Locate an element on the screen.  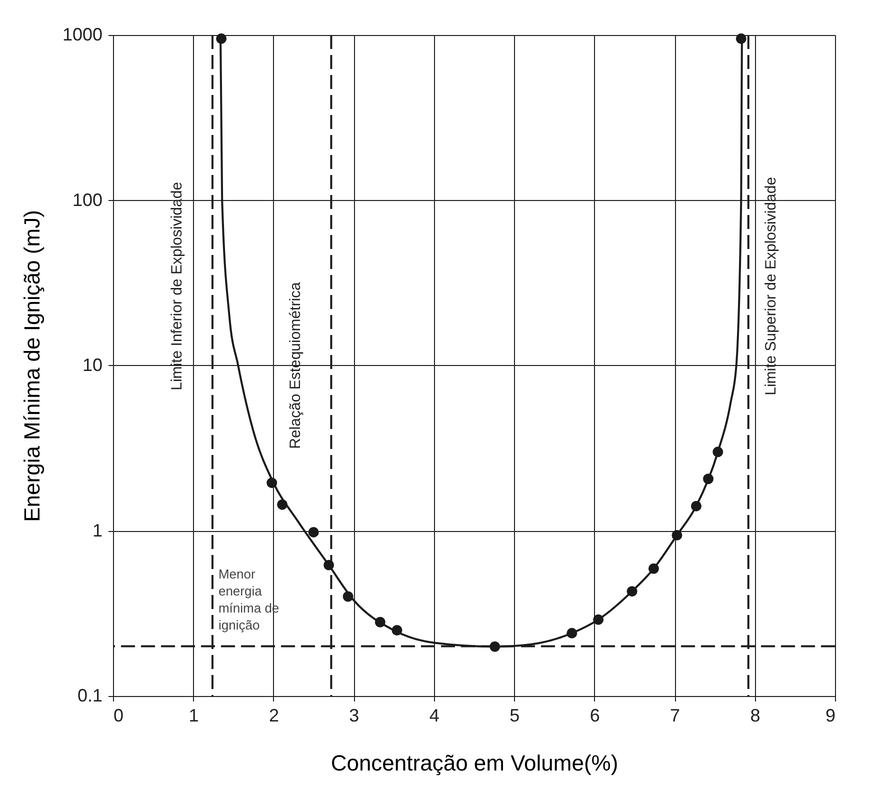
y-tick-label: 1 is located at coordinates (97, 530).